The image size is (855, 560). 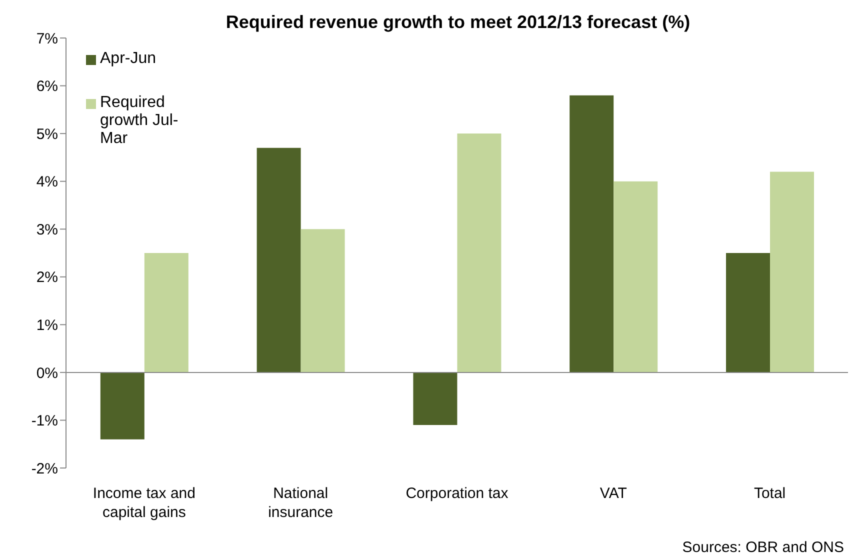 What do you see at coordinates (44, 421) in the screenshot?
I see `y-tick-label: -1%` at bounding box center [44, 421].